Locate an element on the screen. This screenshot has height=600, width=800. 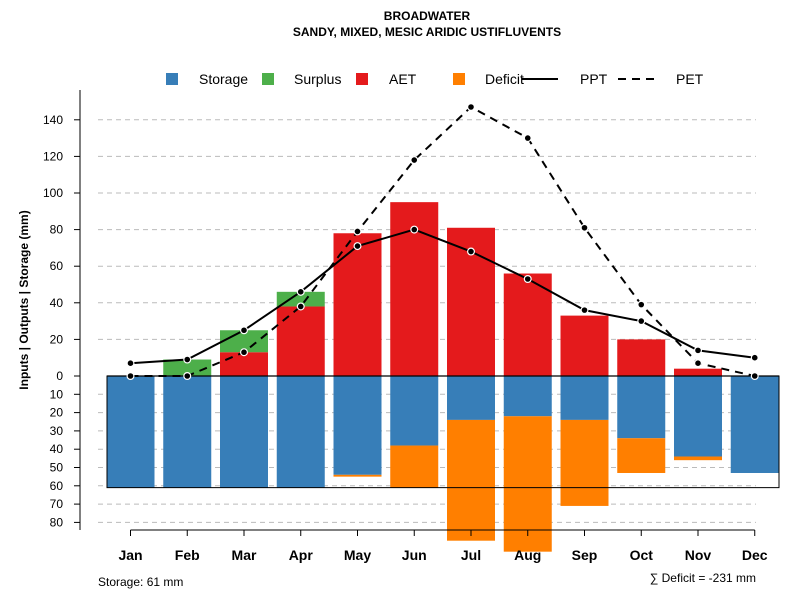
month-label: Oct is located at coordinates (642, 555).